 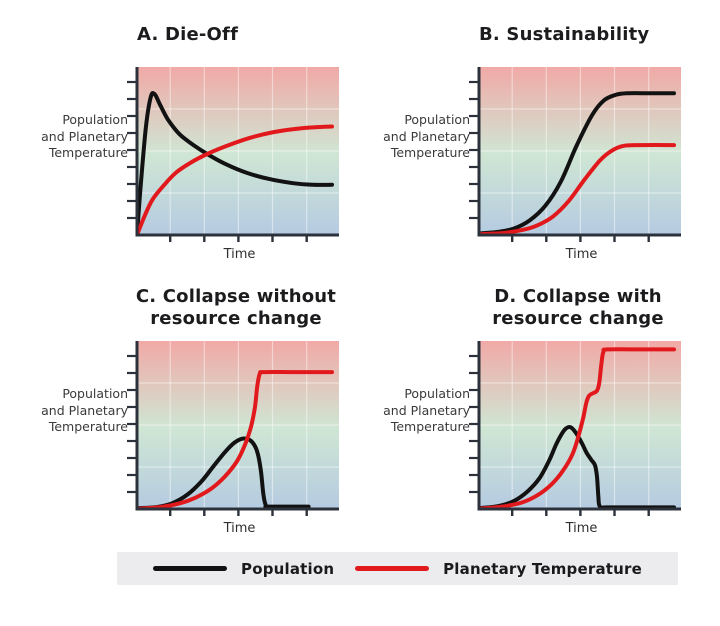 I want to click on panel-c-y-axis-label: Population and Planetary Temperature, so click(x=68, y=411).